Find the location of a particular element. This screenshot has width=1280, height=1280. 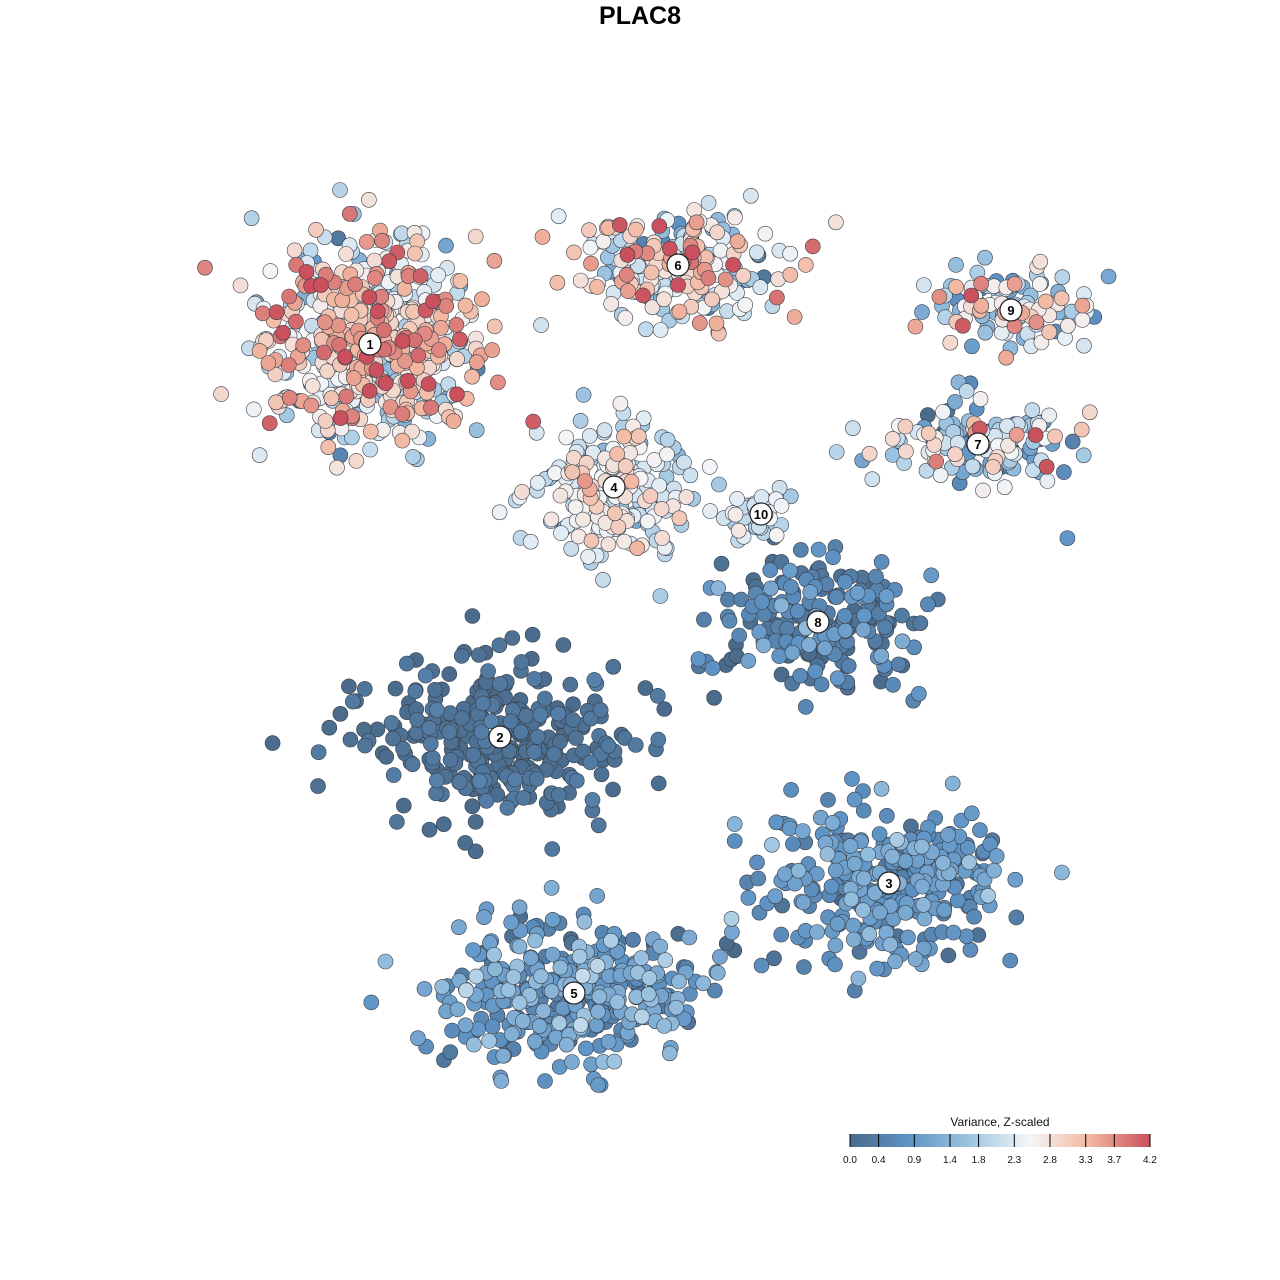

cluster-label-10: 10 is located at coordinates (761, 514).